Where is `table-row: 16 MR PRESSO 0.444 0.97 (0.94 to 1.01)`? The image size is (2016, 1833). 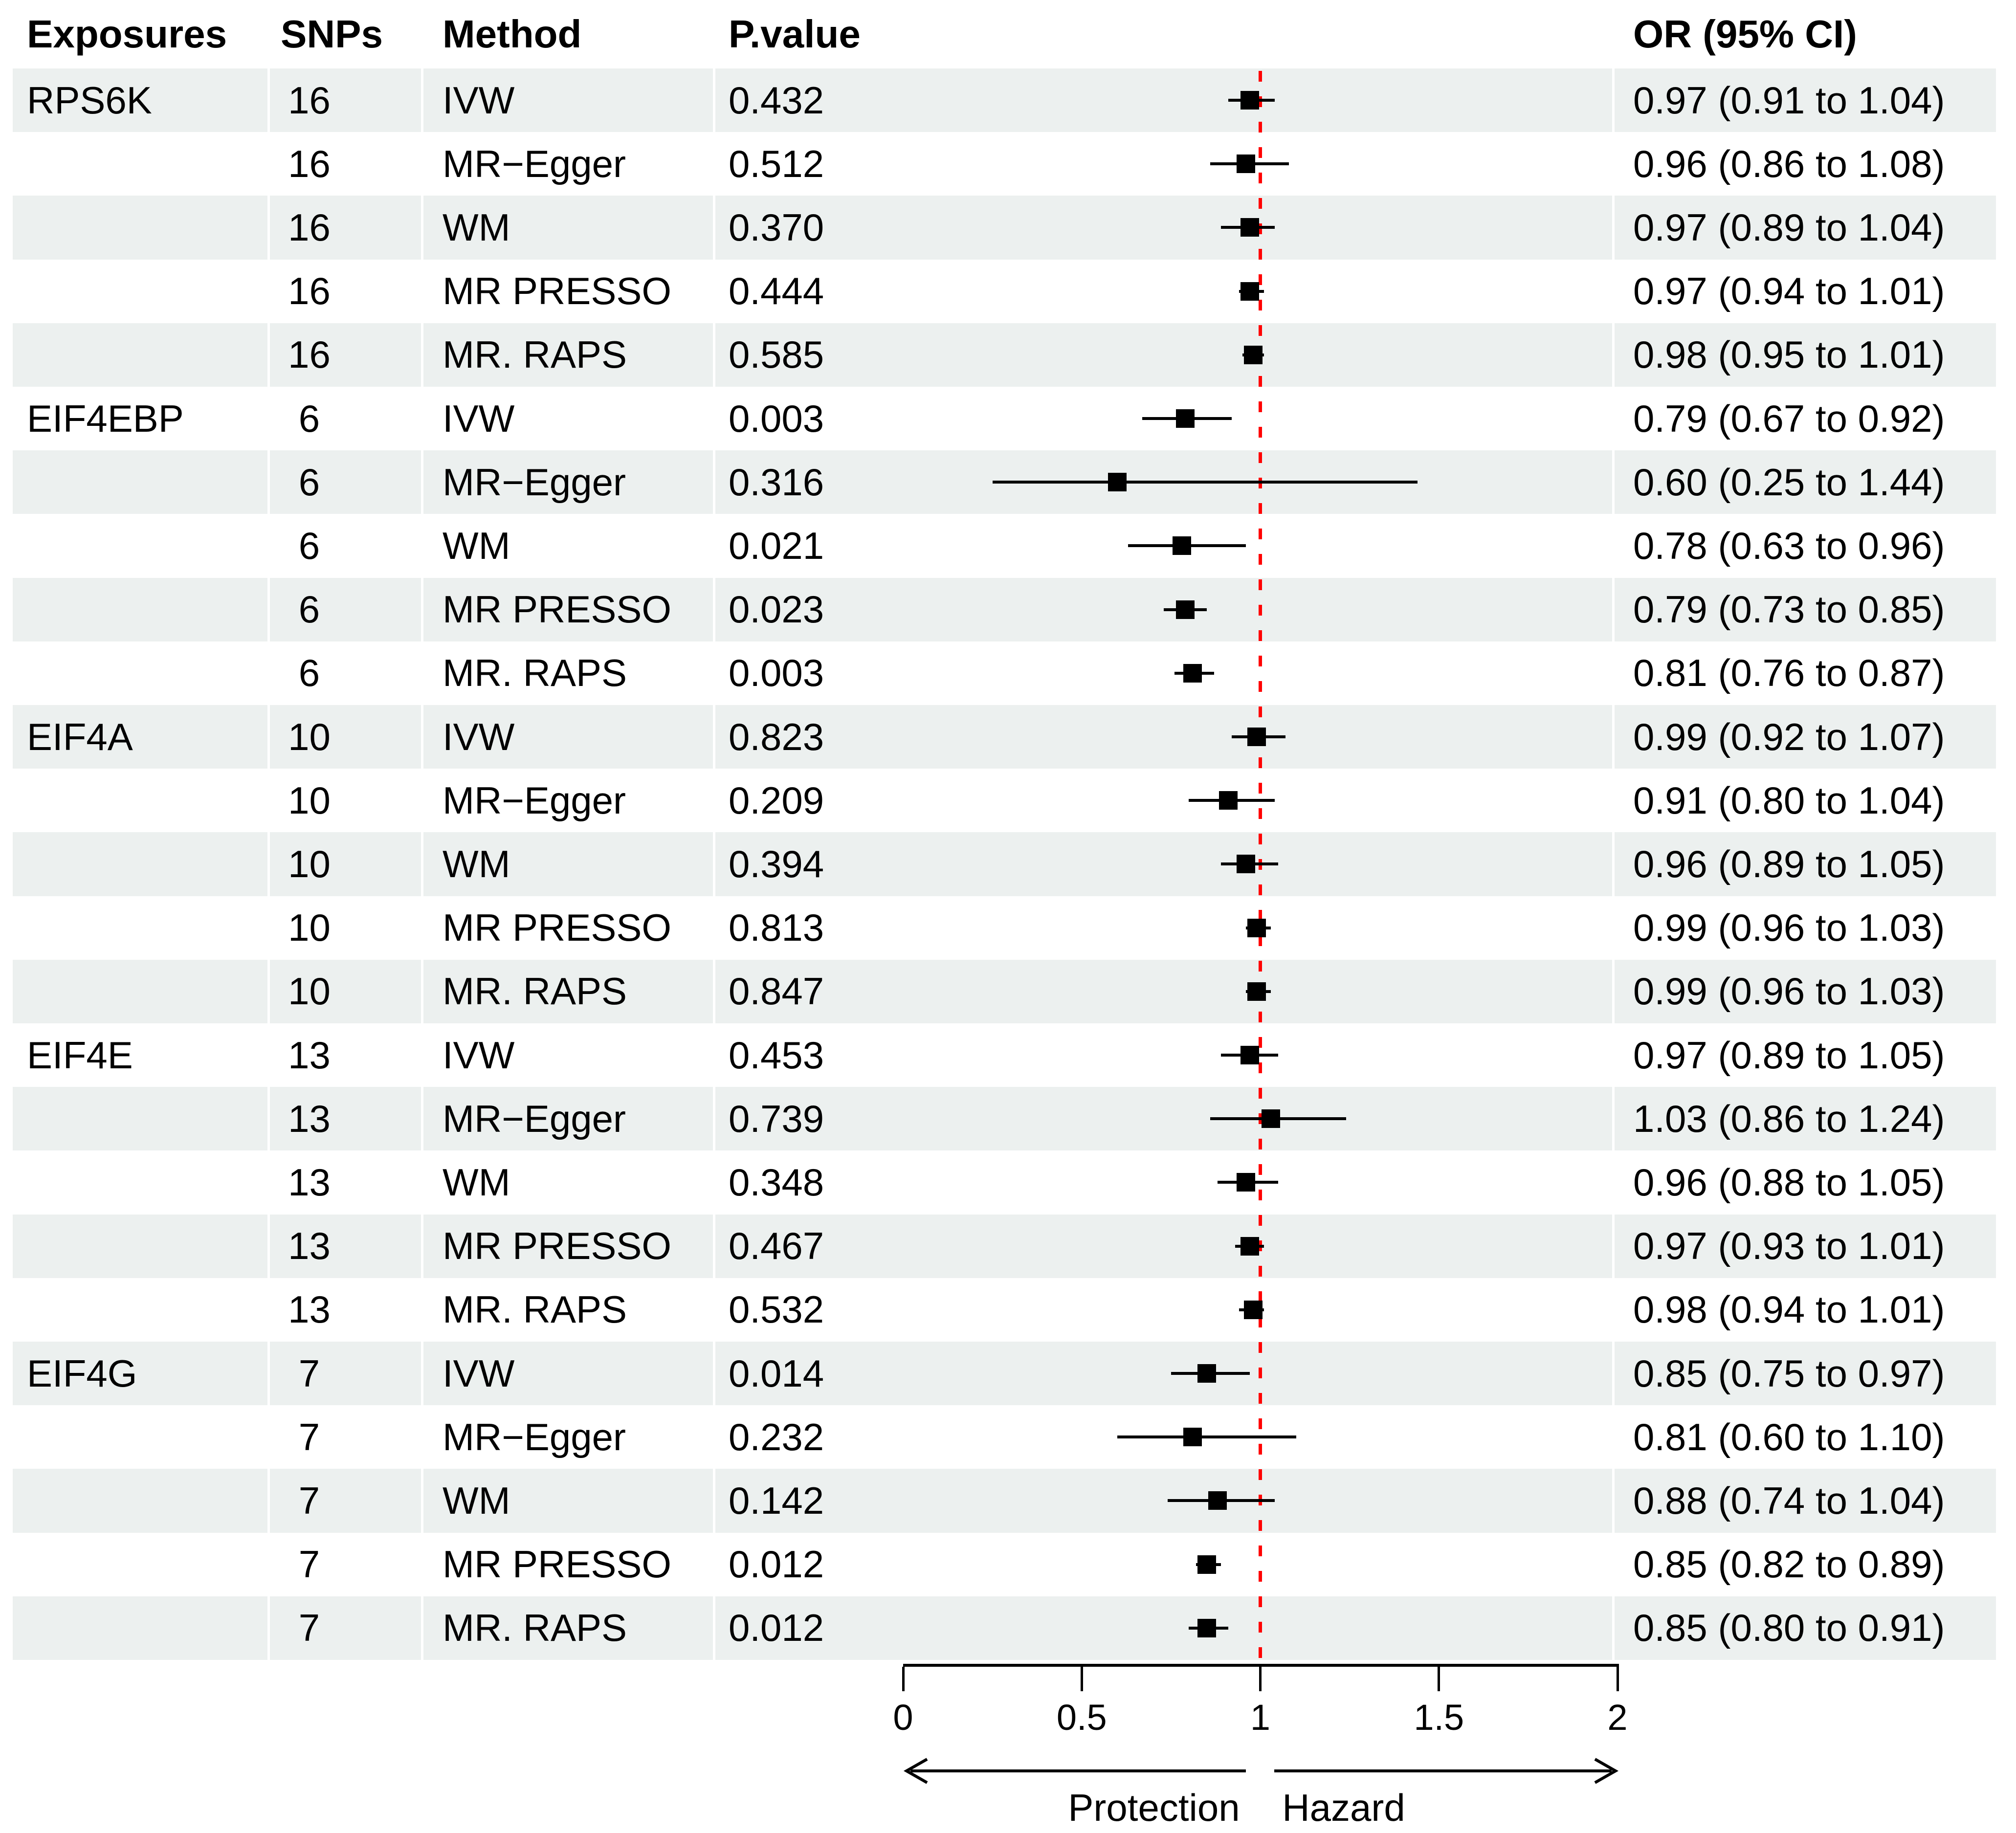
table-row: 16 MR PRESSO 0.444 0.97 (0.94 to 1.01) is located at coordinates (1008, 291).